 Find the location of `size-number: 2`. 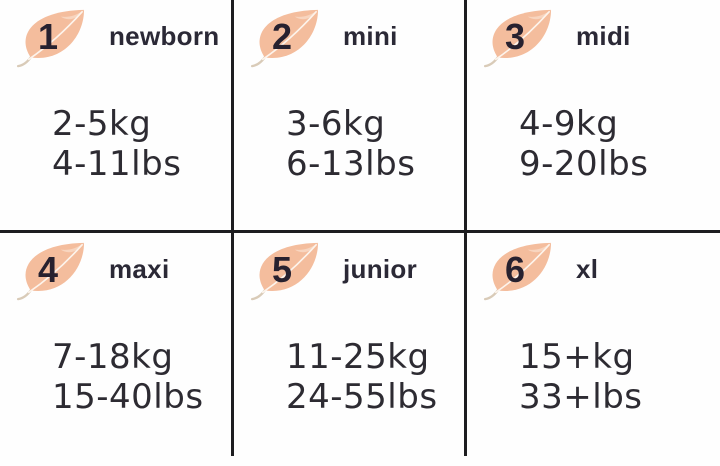

size-number: 2 is located at coordinates (282, 36).